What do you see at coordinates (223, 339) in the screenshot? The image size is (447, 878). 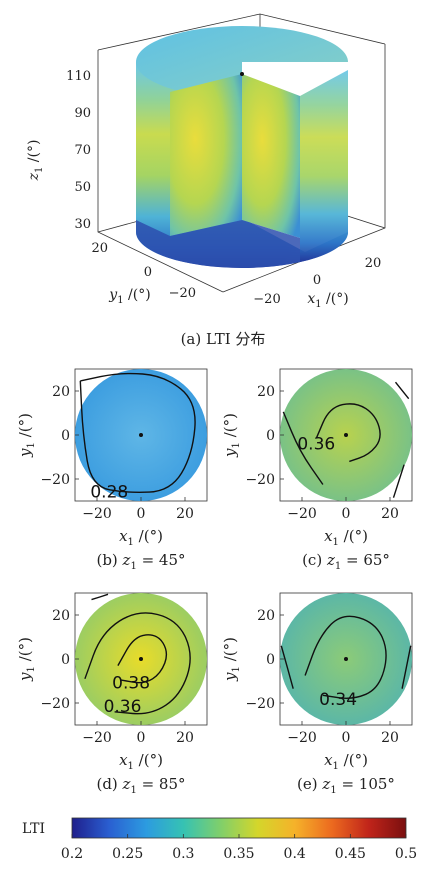 I see `panel-a-caption: (a) LTI 分布` at bounding box center [223, 339].